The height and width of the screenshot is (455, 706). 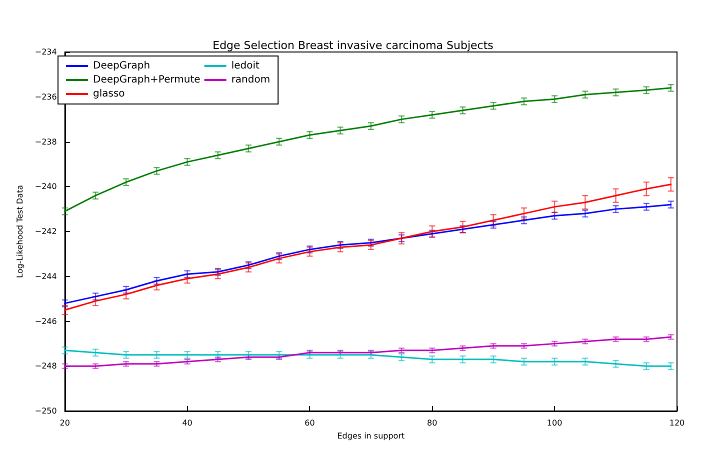 I want to click on x-tick-label: 40, so click(x=187, y=423).